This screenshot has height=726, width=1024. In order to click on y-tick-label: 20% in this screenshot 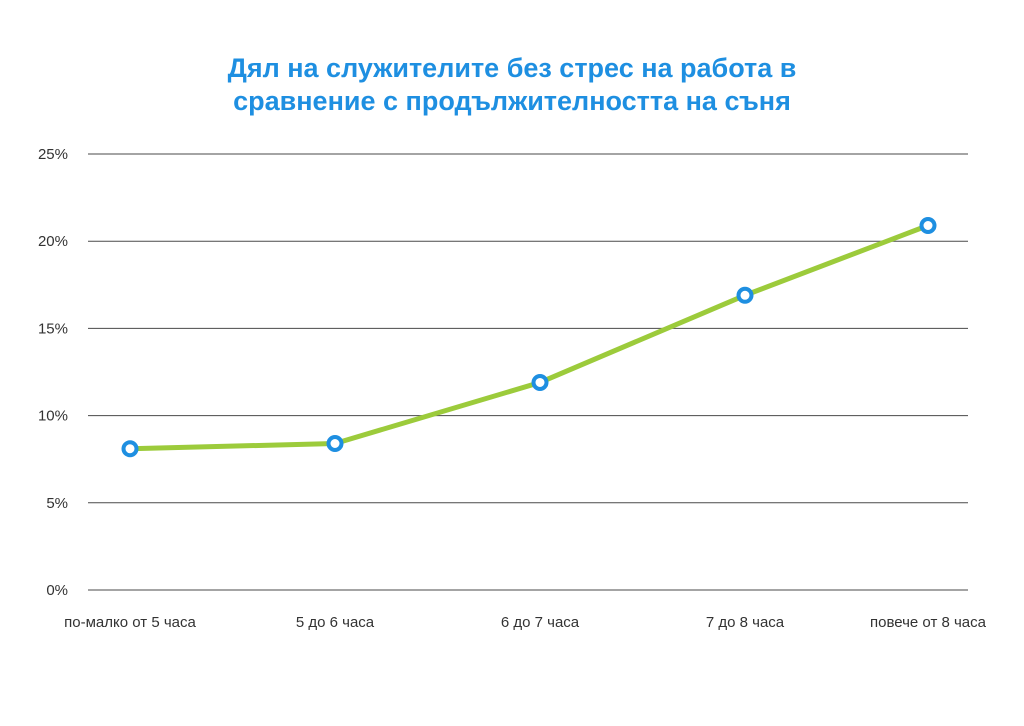, I will do `click(53, 241)`.